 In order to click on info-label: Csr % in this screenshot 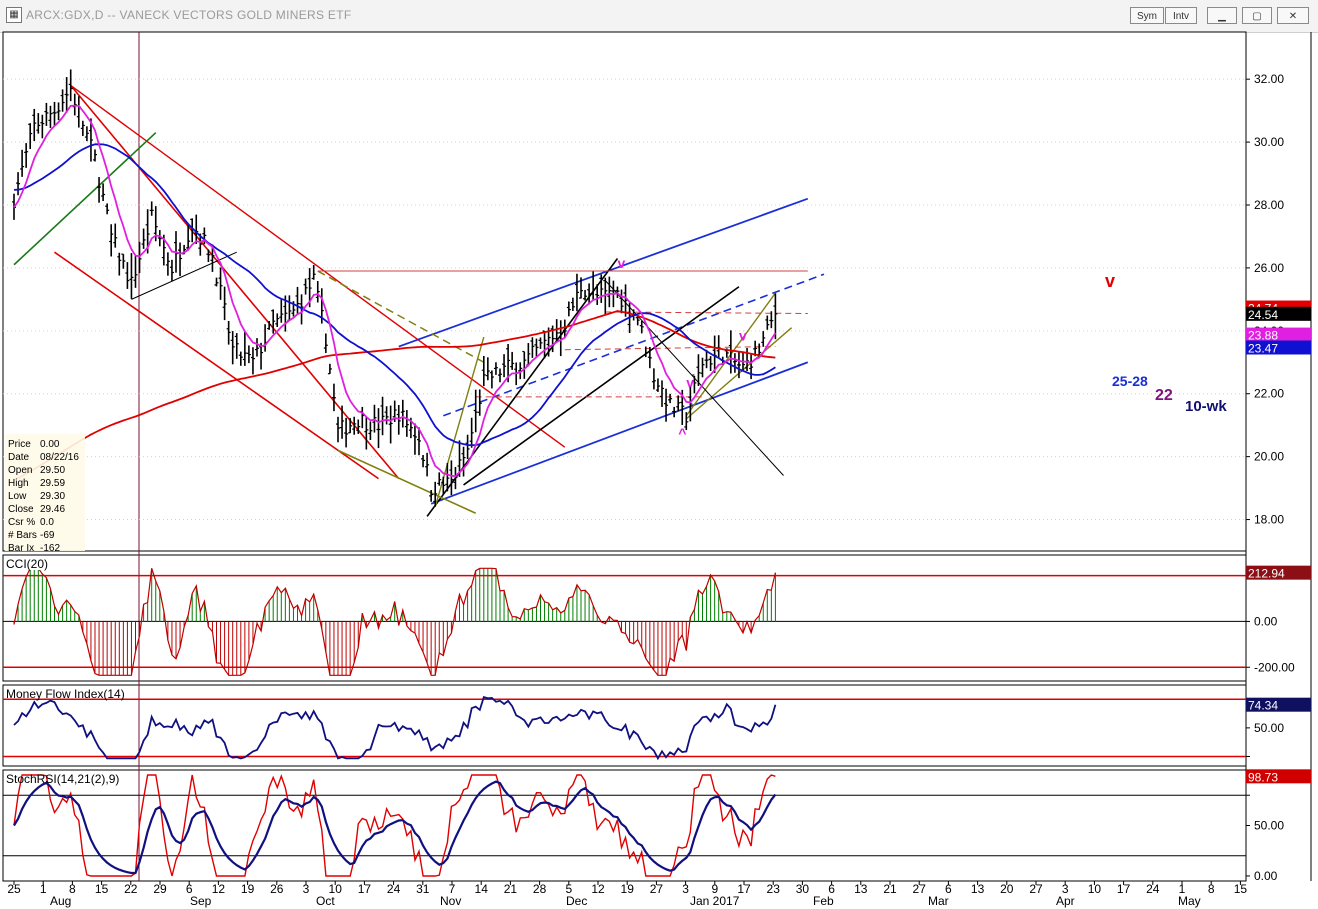, I will do `click(21, 522)`.